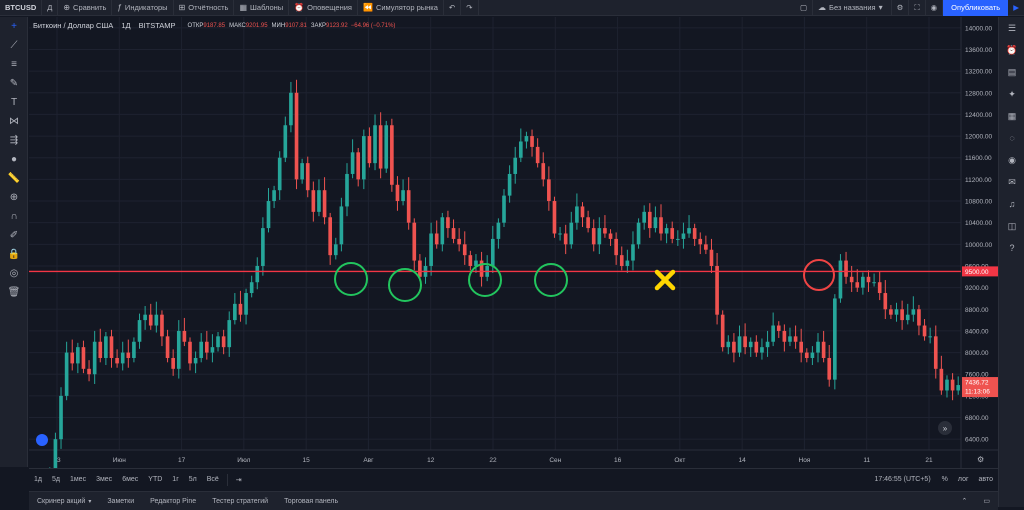  Describe the element at coordinates (978, 93) in the screenshot. I see `price-tick-label: 12800.00` at that location.